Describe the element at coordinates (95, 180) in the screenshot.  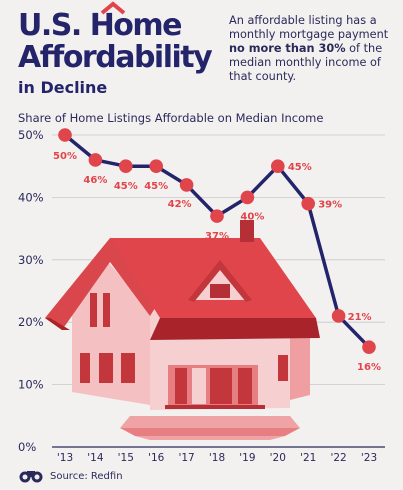
I see `data-label: 46%` at that location.